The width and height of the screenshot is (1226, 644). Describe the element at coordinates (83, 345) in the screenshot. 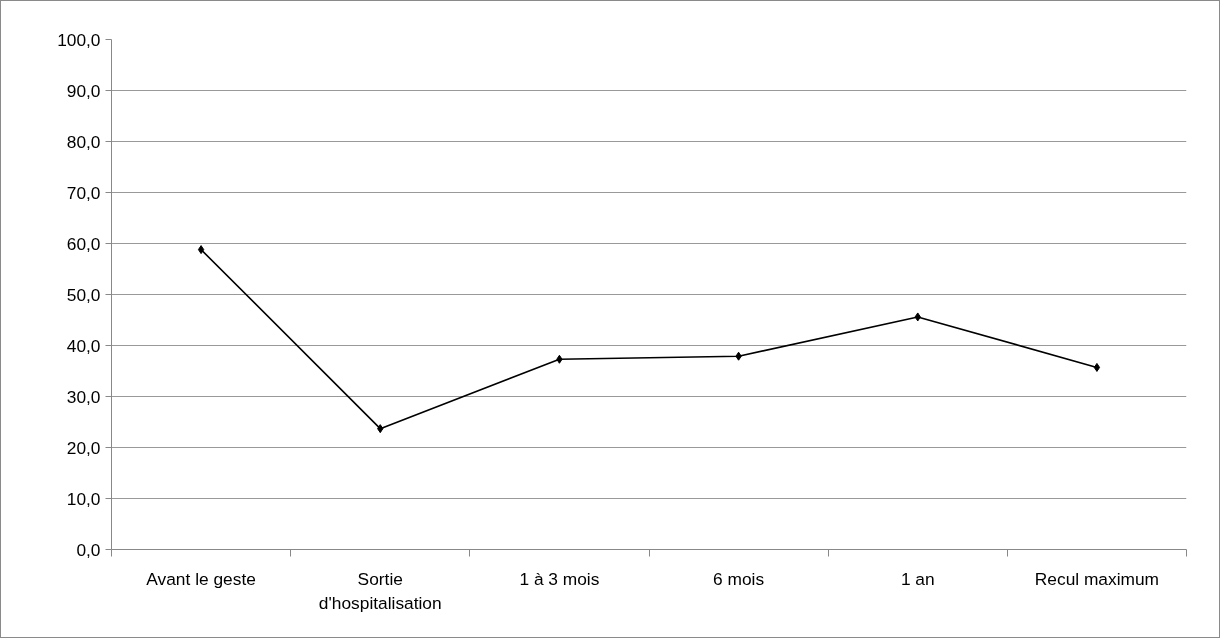

I see `y-tick-label: 40,0` at that location.